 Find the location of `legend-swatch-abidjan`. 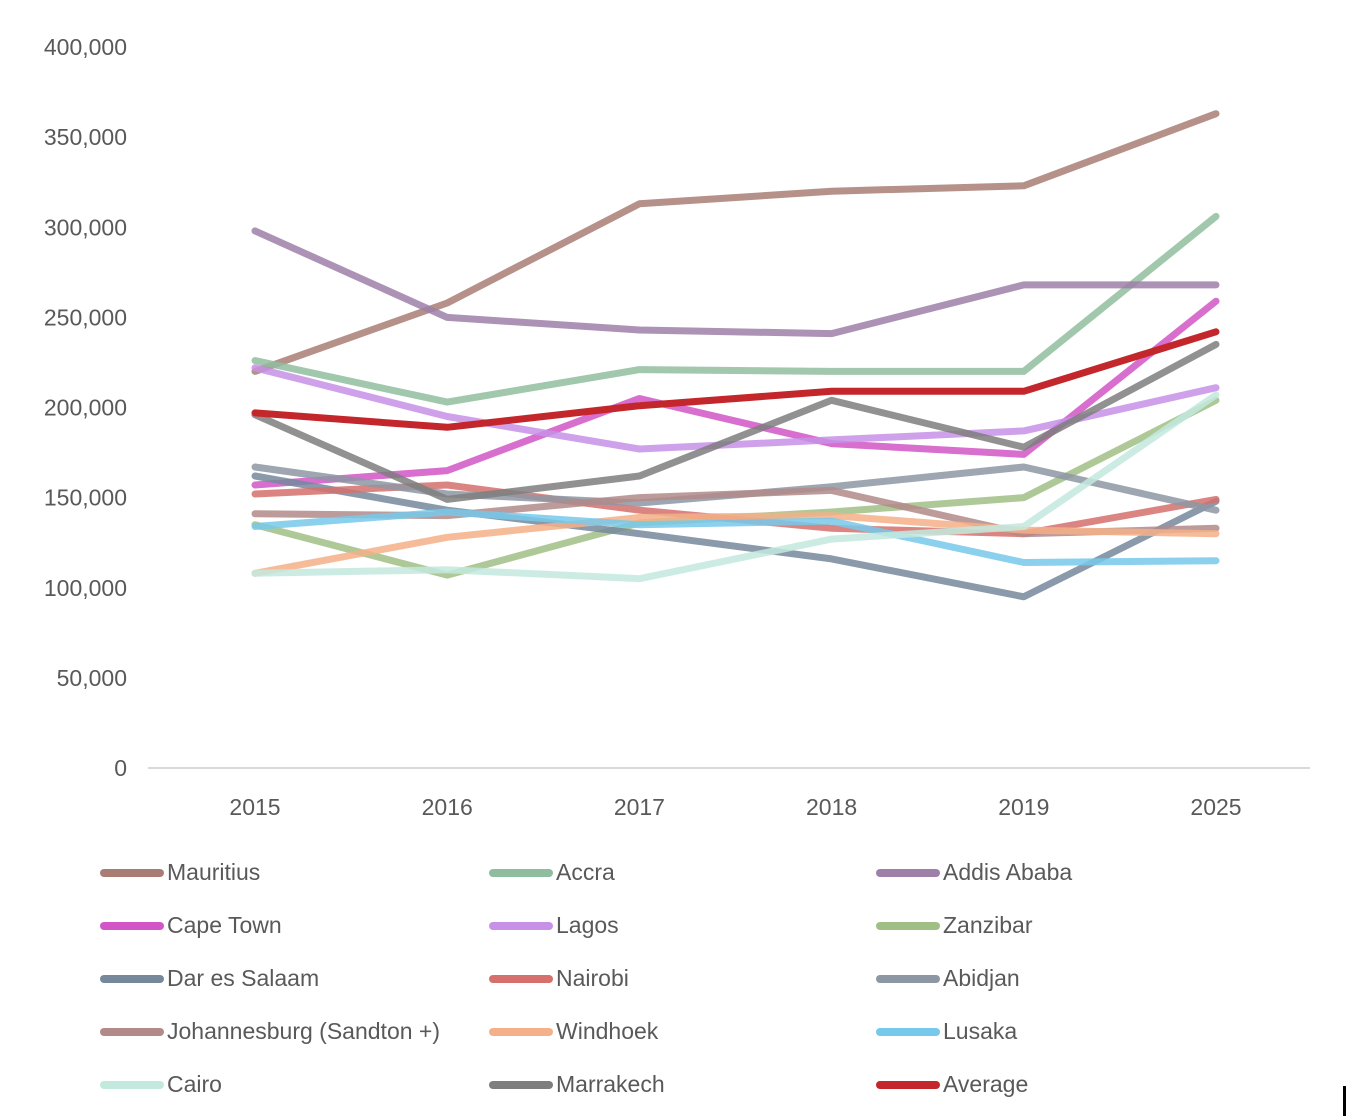

legend-swatch-abidjan is located at coordinates (908, 978).